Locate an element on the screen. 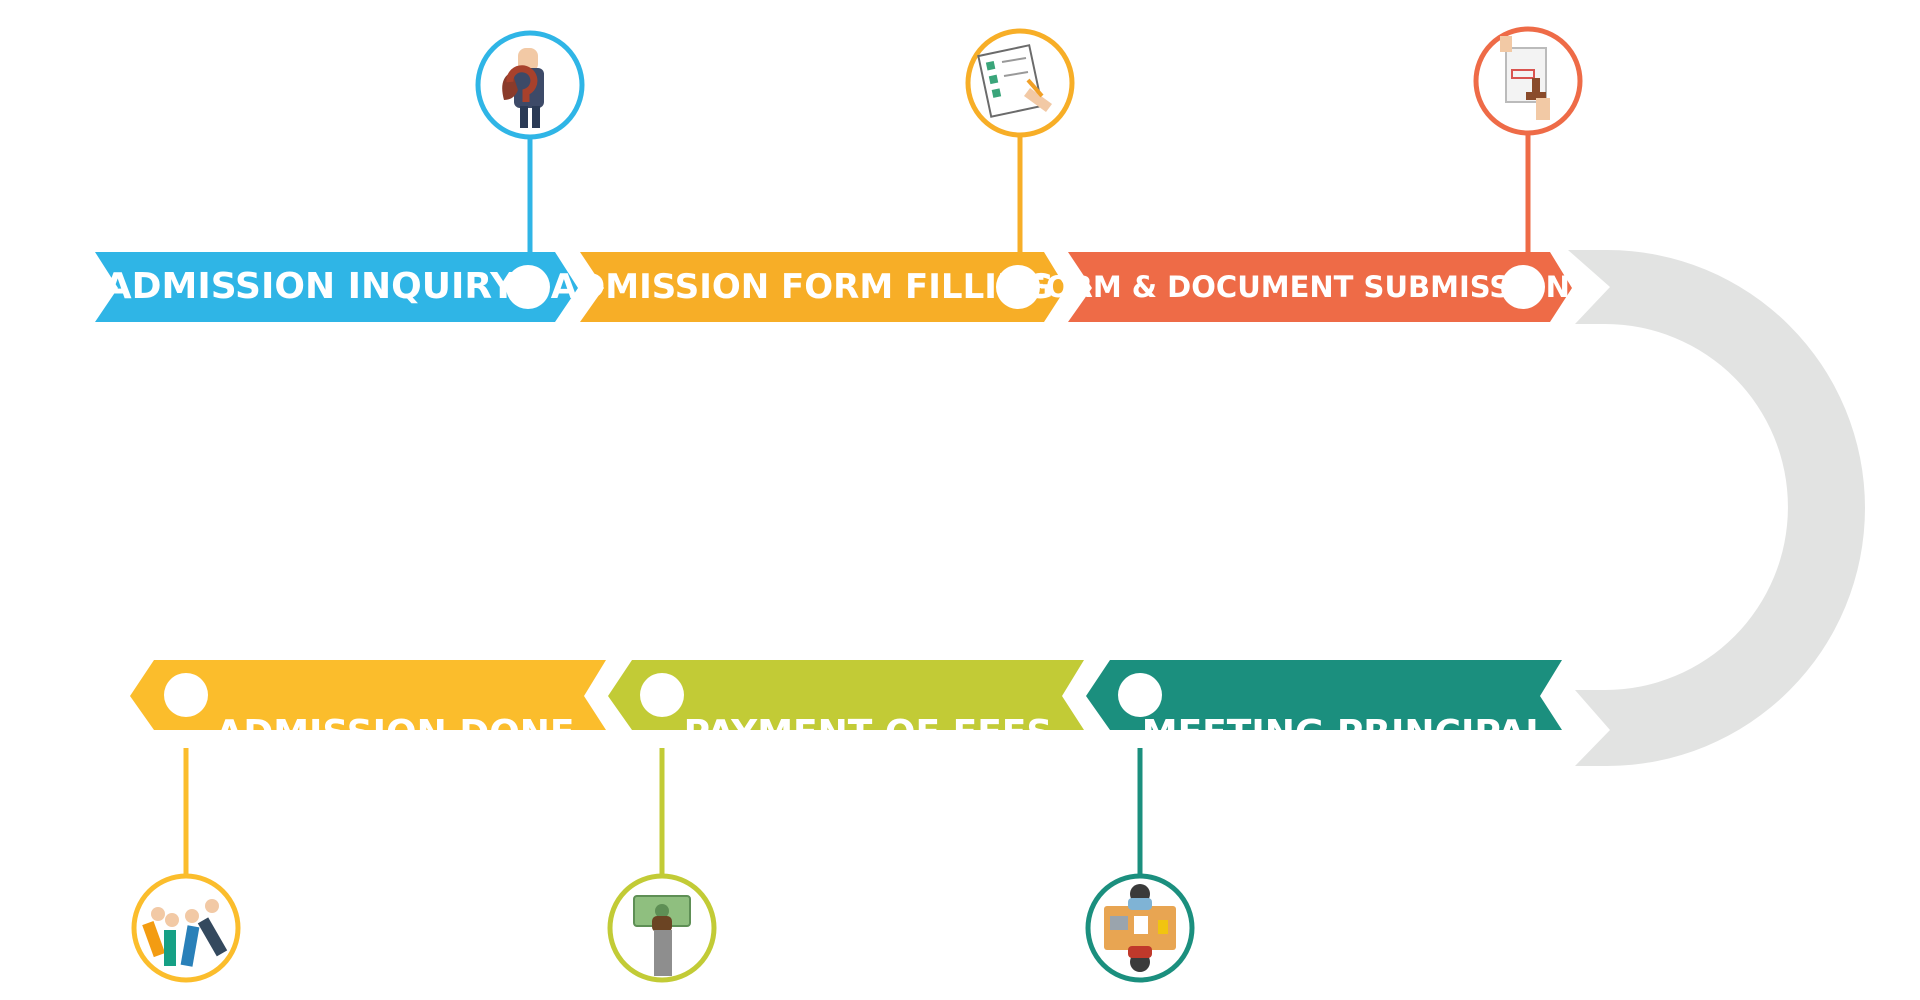 This screenshot has width=1920, height=1000. step-label: MEETING PRINCIPAL is located at coordinates (1345, 733).